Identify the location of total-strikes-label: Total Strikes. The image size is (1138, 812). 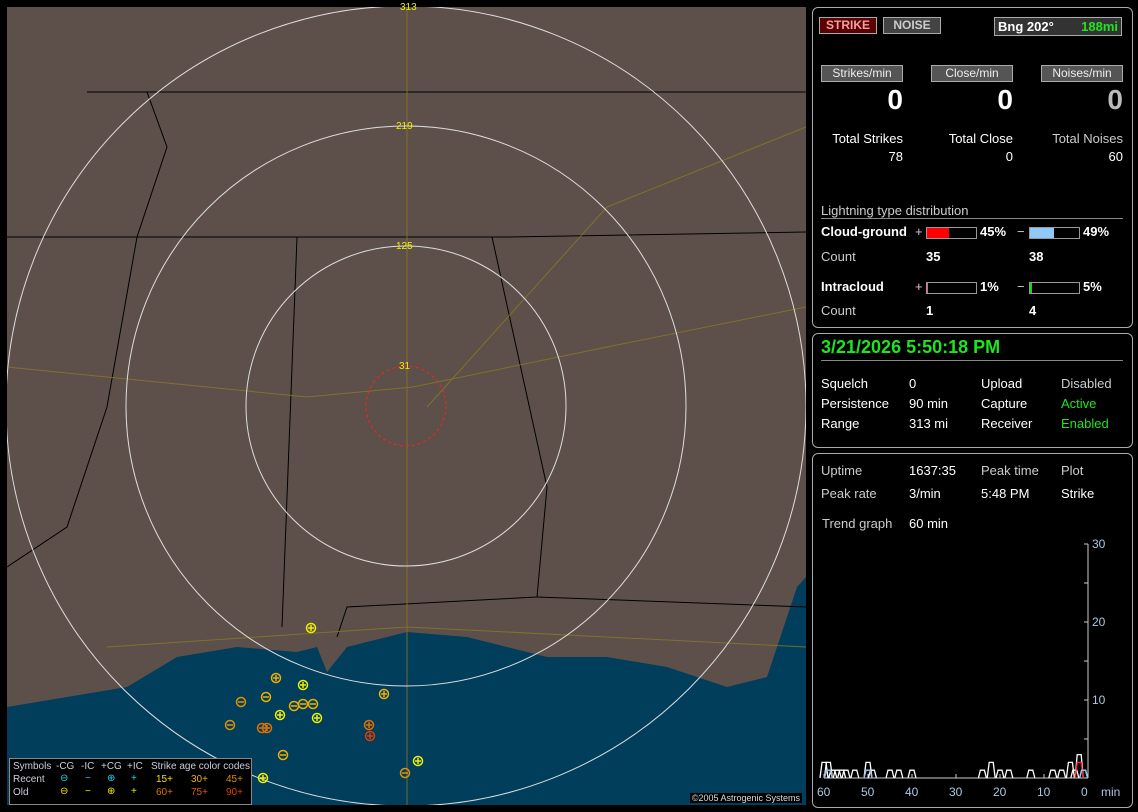
(867, 138).